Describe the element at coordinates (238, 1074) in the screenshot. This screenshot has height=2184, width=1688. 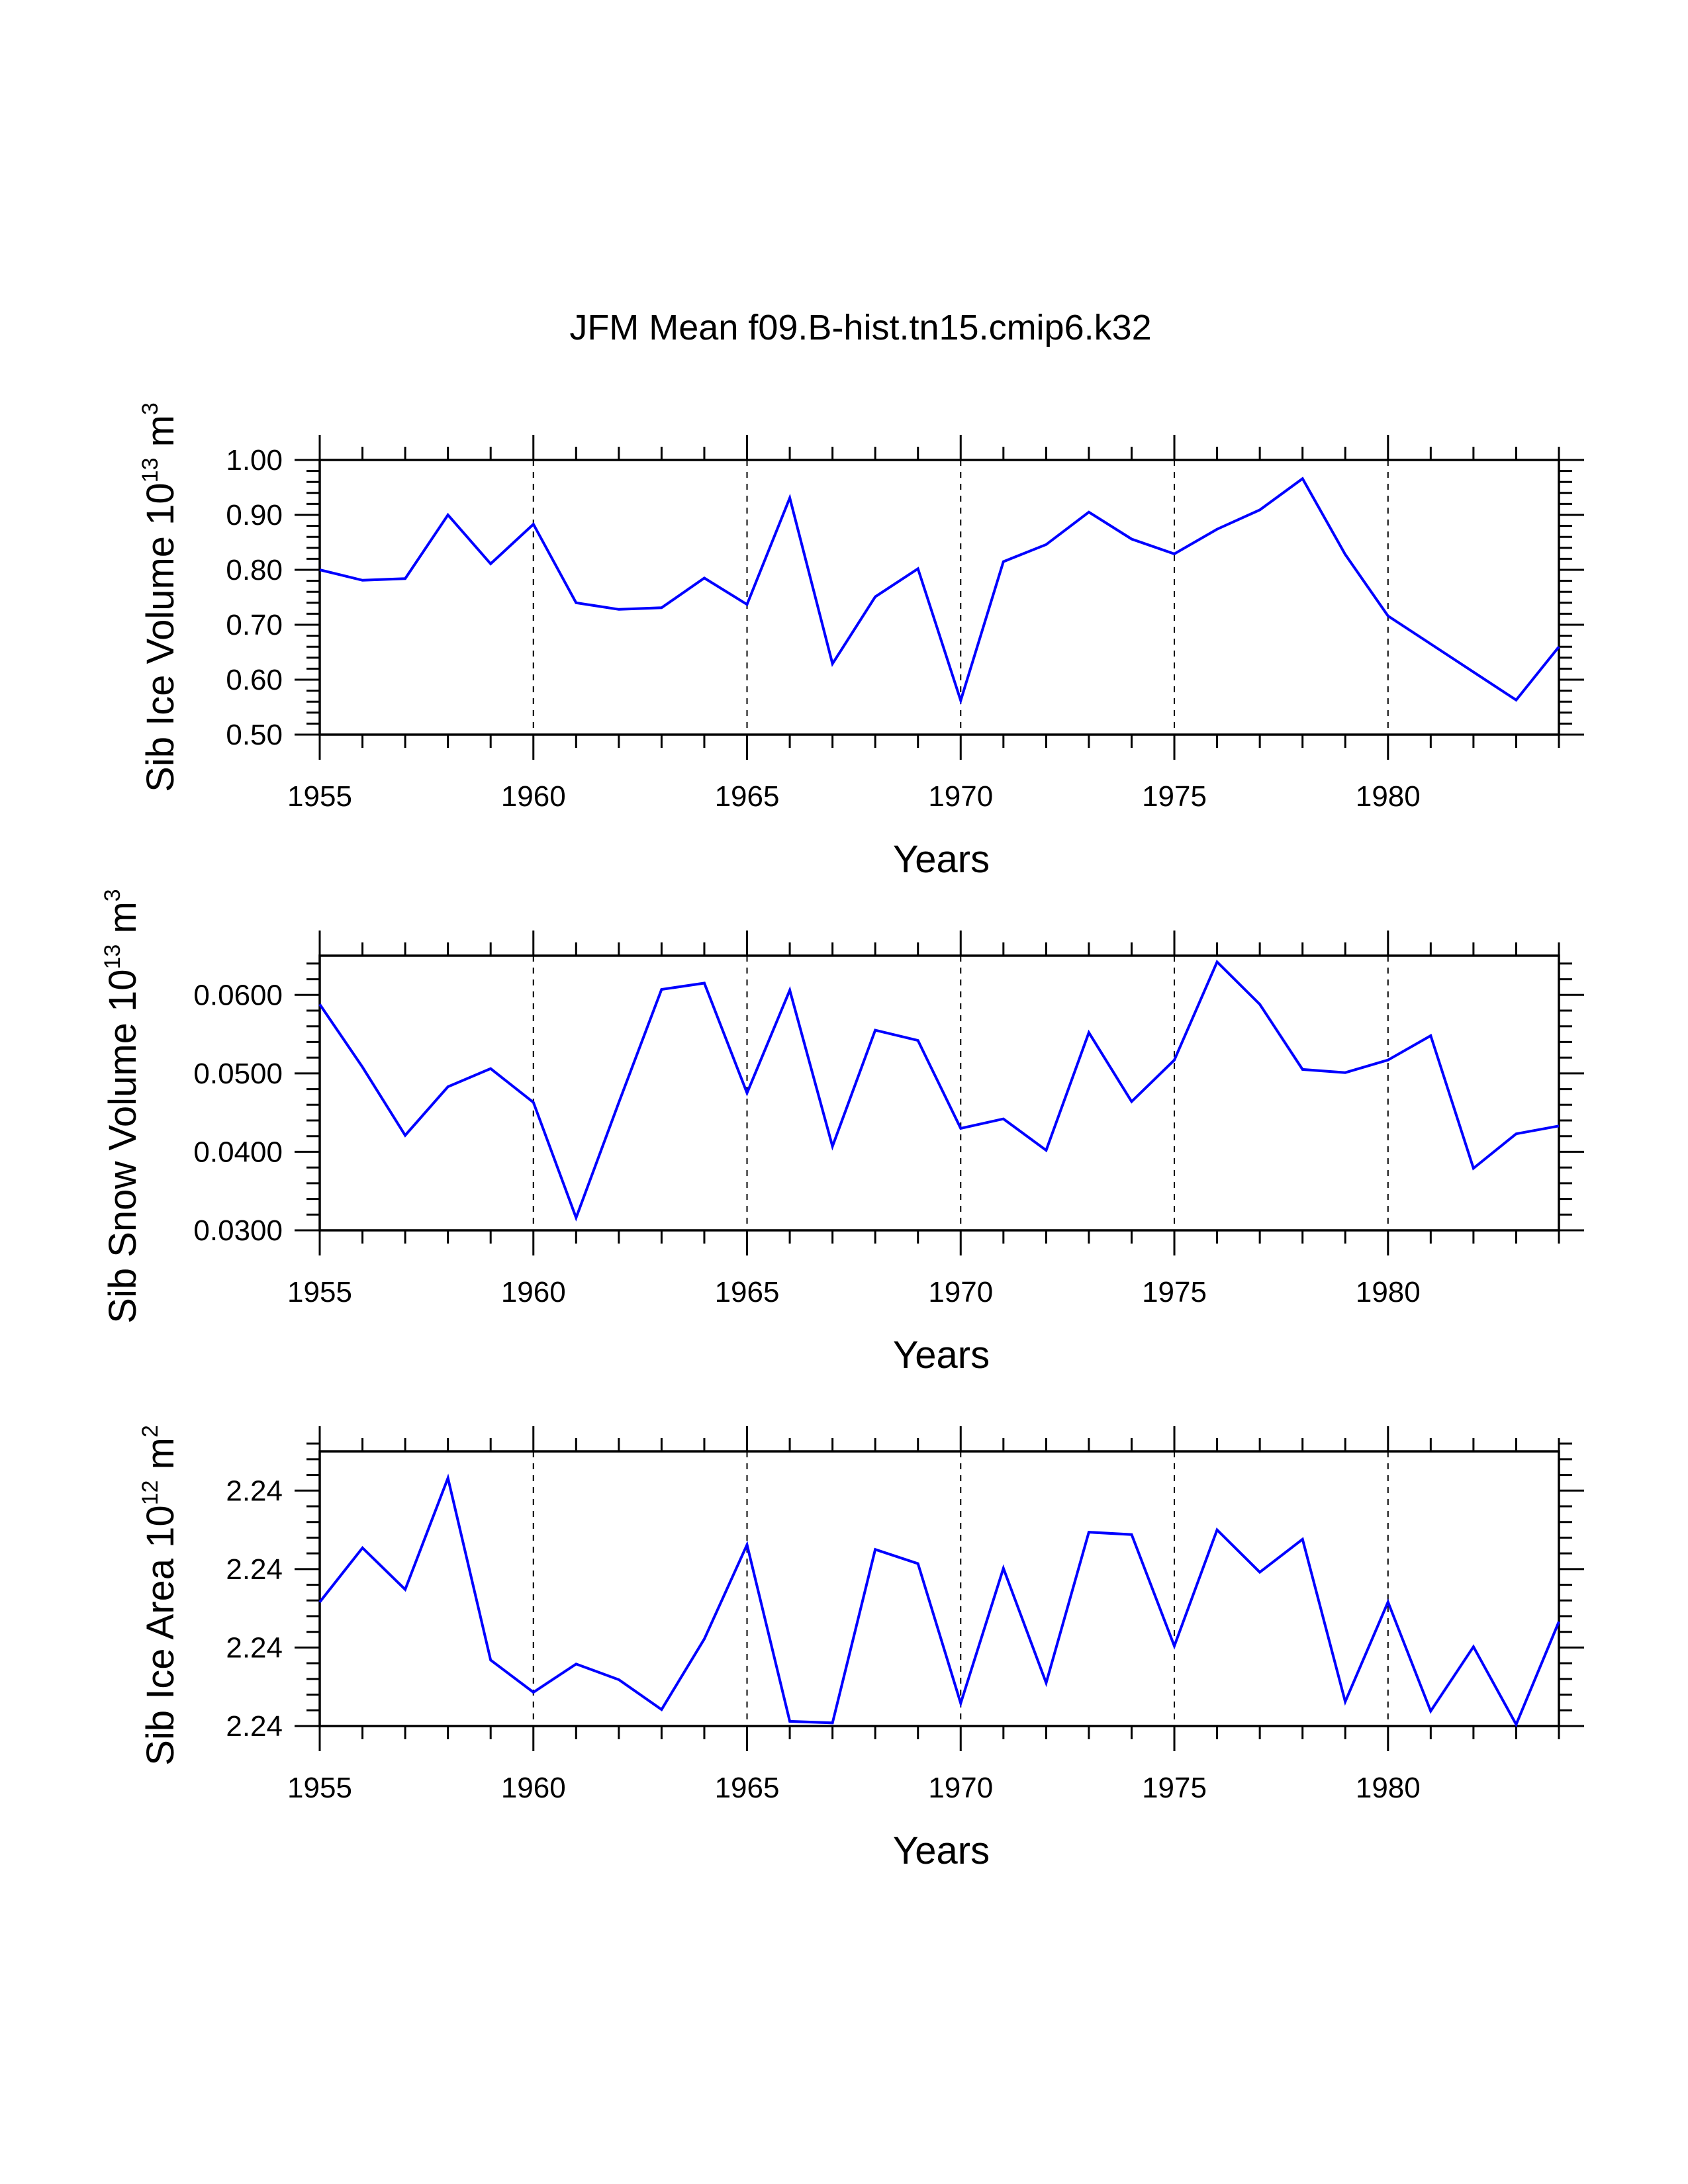
I see `y-tick-label: 0.0500` at that location.